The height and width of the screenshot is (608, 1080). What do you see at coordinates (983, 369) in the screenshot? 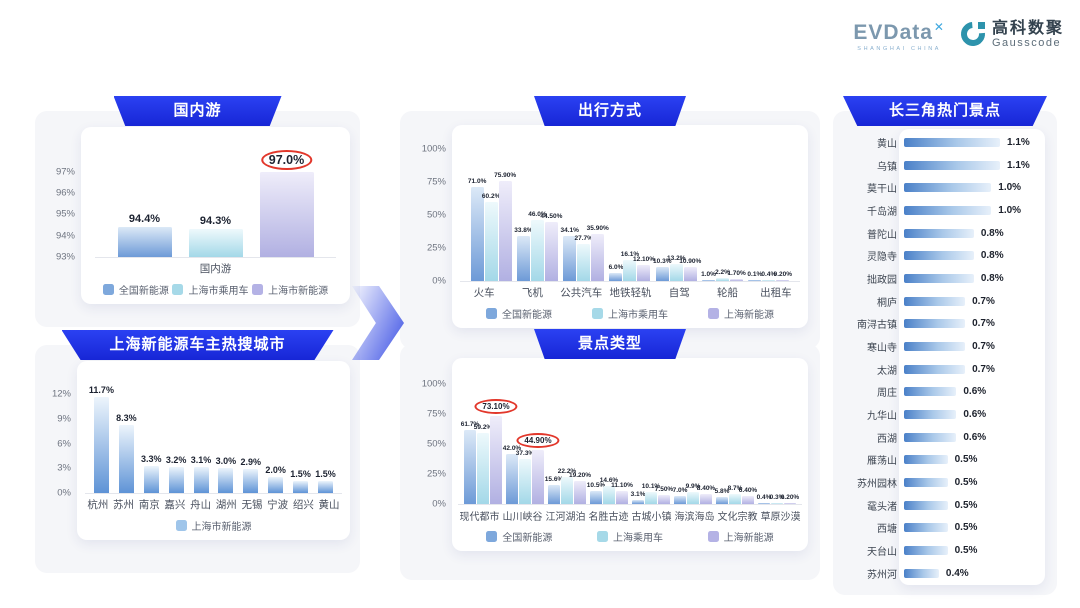
I see `value-label: 0.7%` at bounding box center [983, 369].